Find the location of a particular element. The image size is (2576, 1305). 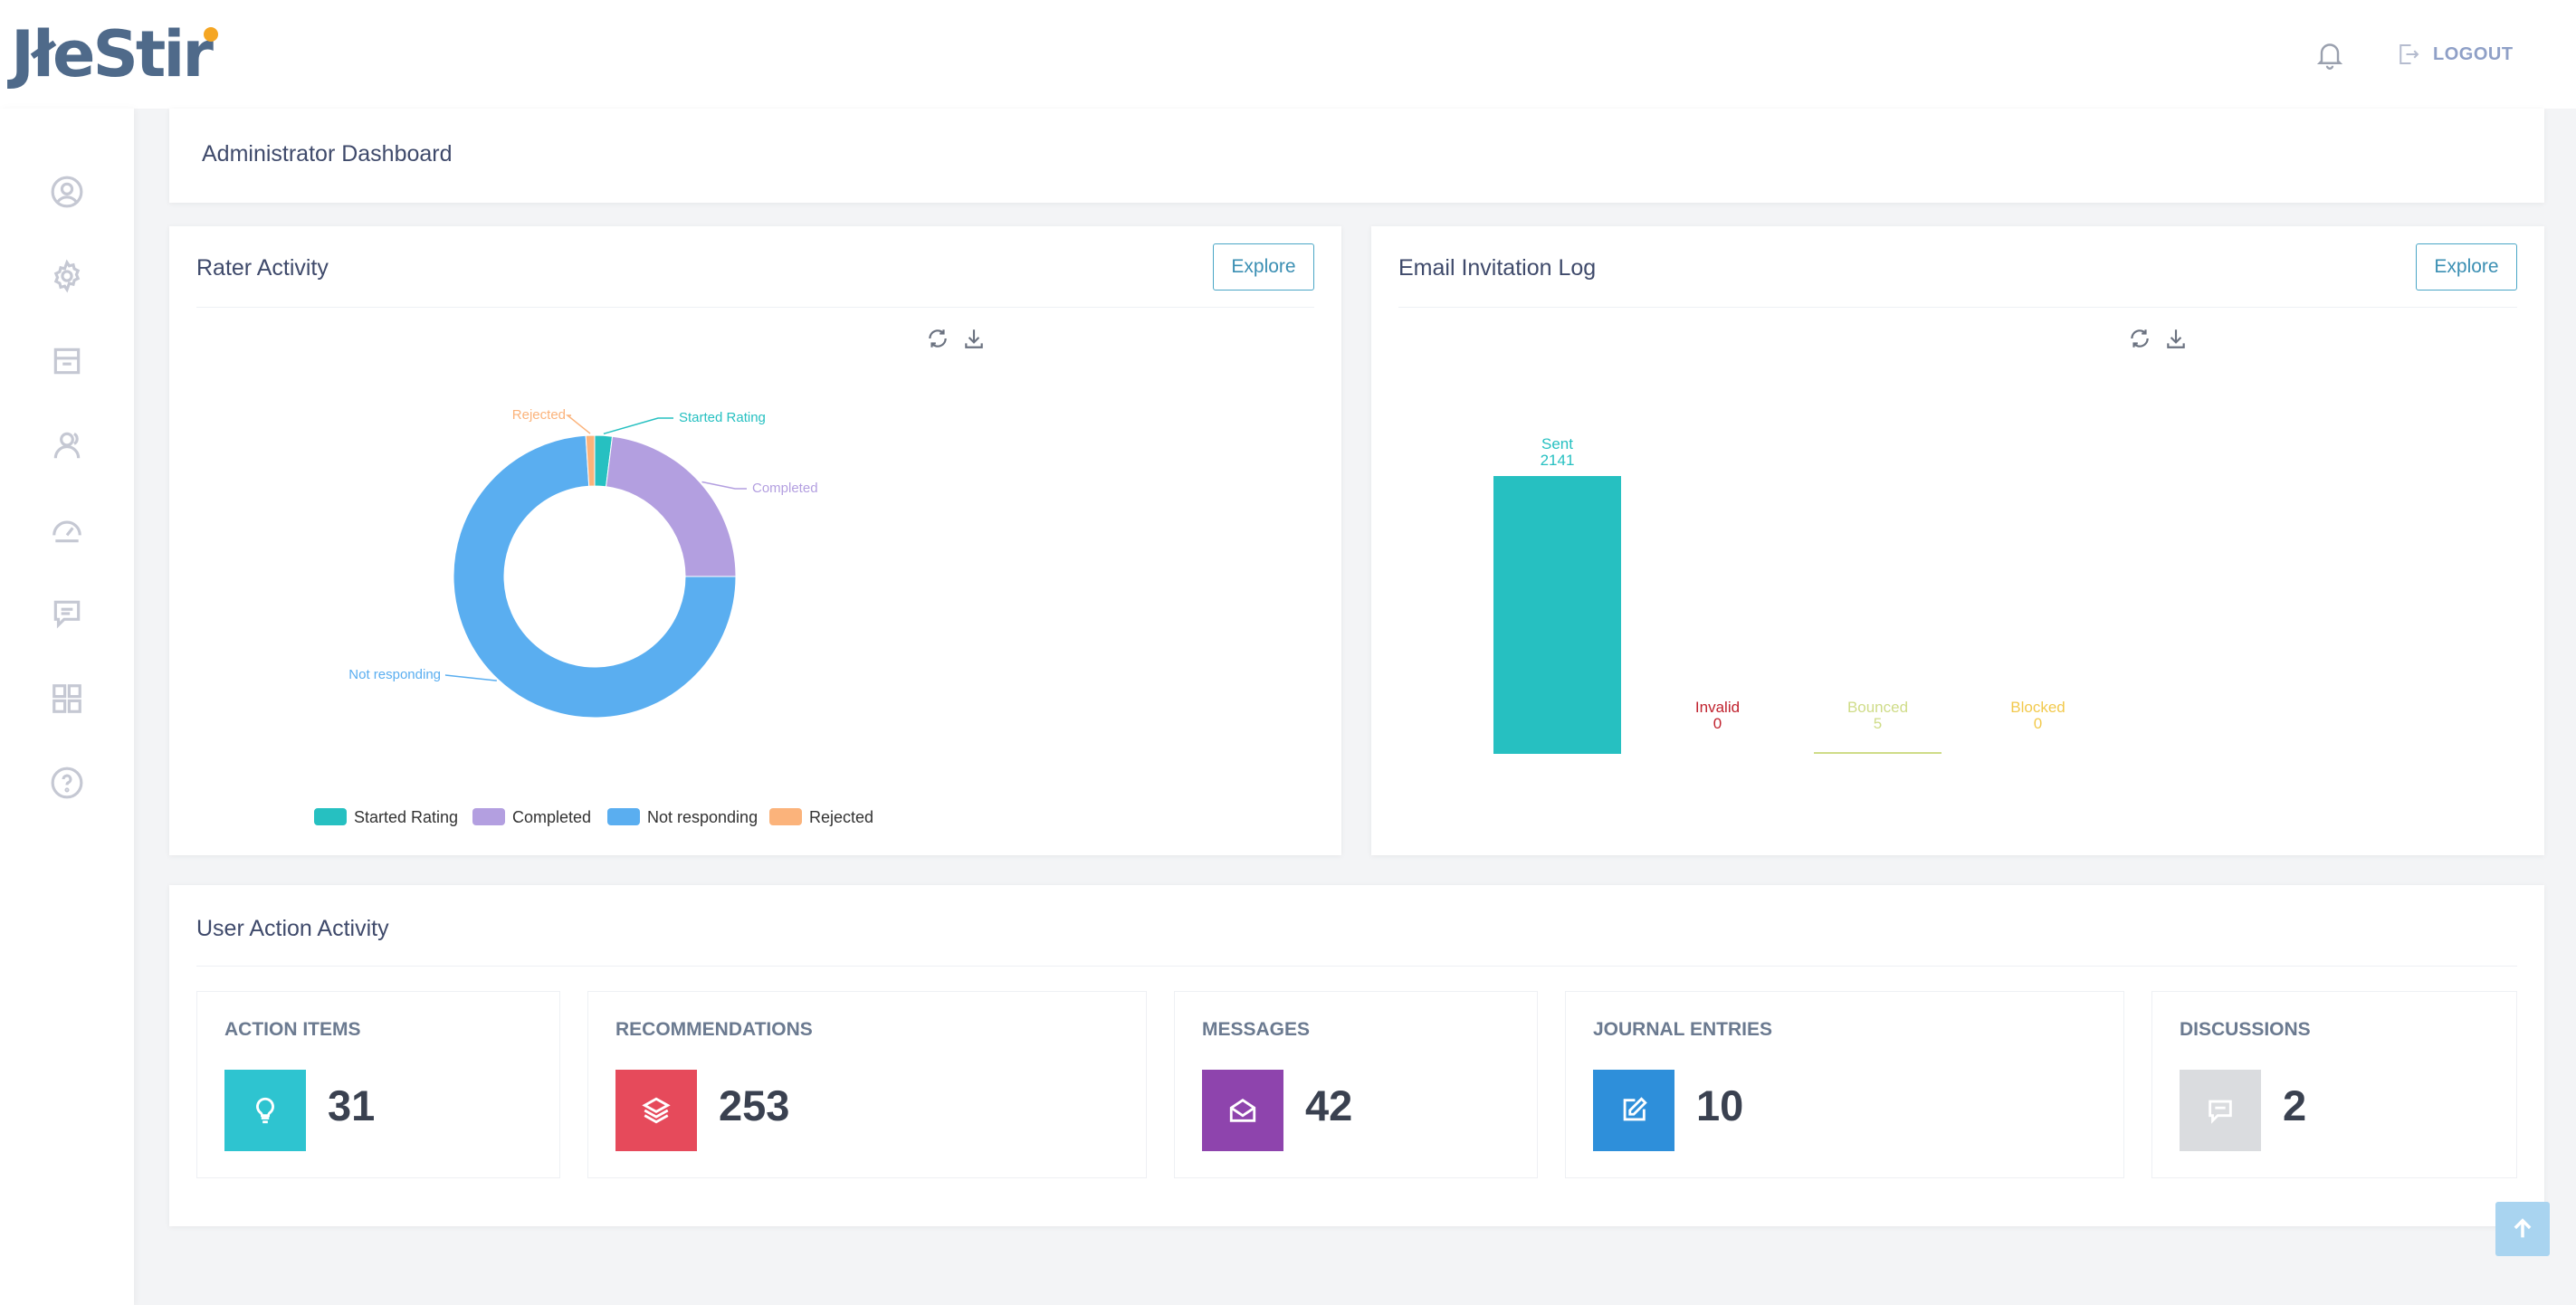

bar-category-label: Bounced is located at coordinates (1877, 708).